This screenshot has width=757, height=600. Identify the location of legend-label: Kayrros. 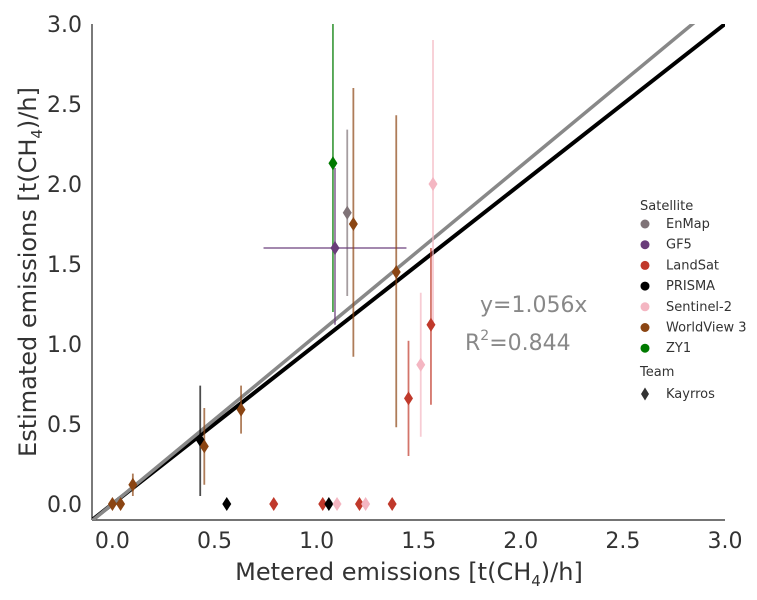
(690, 394).